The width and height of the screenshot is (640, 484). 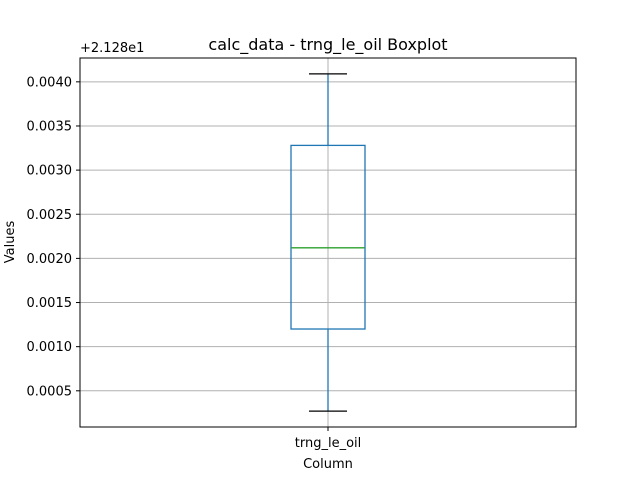 I want to click on y-tick-label: 0.0005, so click(x=50, y=391).